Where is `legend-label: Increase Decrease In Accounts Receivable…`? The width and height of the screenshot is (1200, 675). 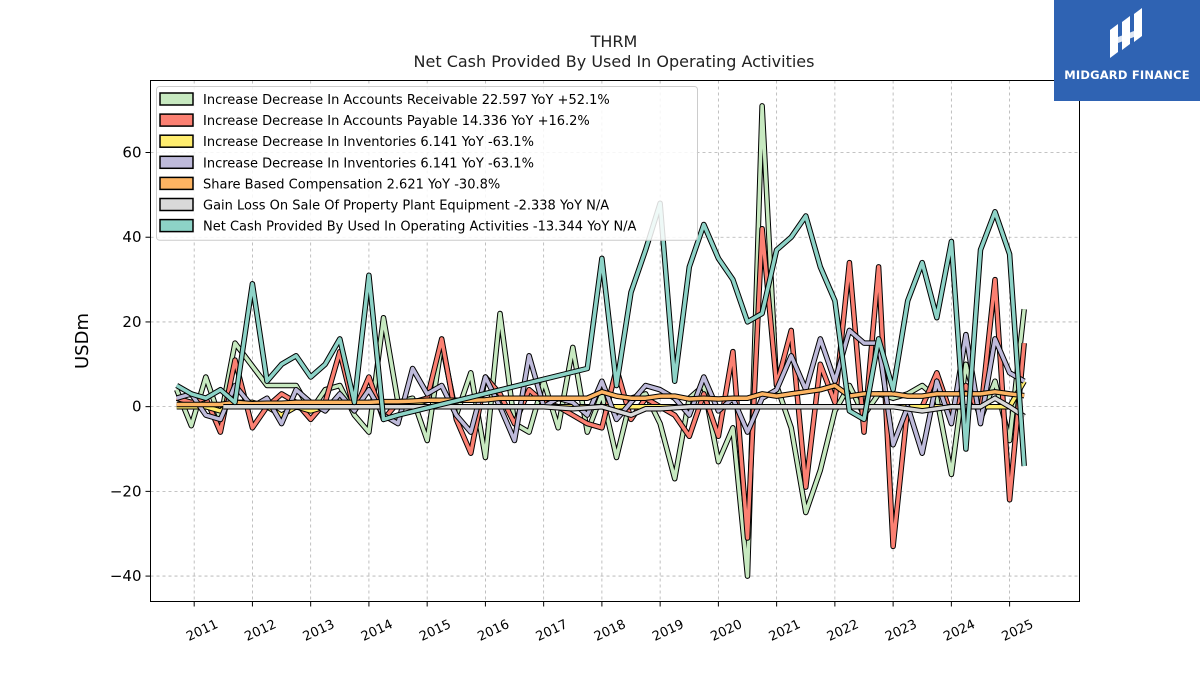 legend-label: Increase Decrease In Accounts Receivable… is located at coordinates (406, 100).